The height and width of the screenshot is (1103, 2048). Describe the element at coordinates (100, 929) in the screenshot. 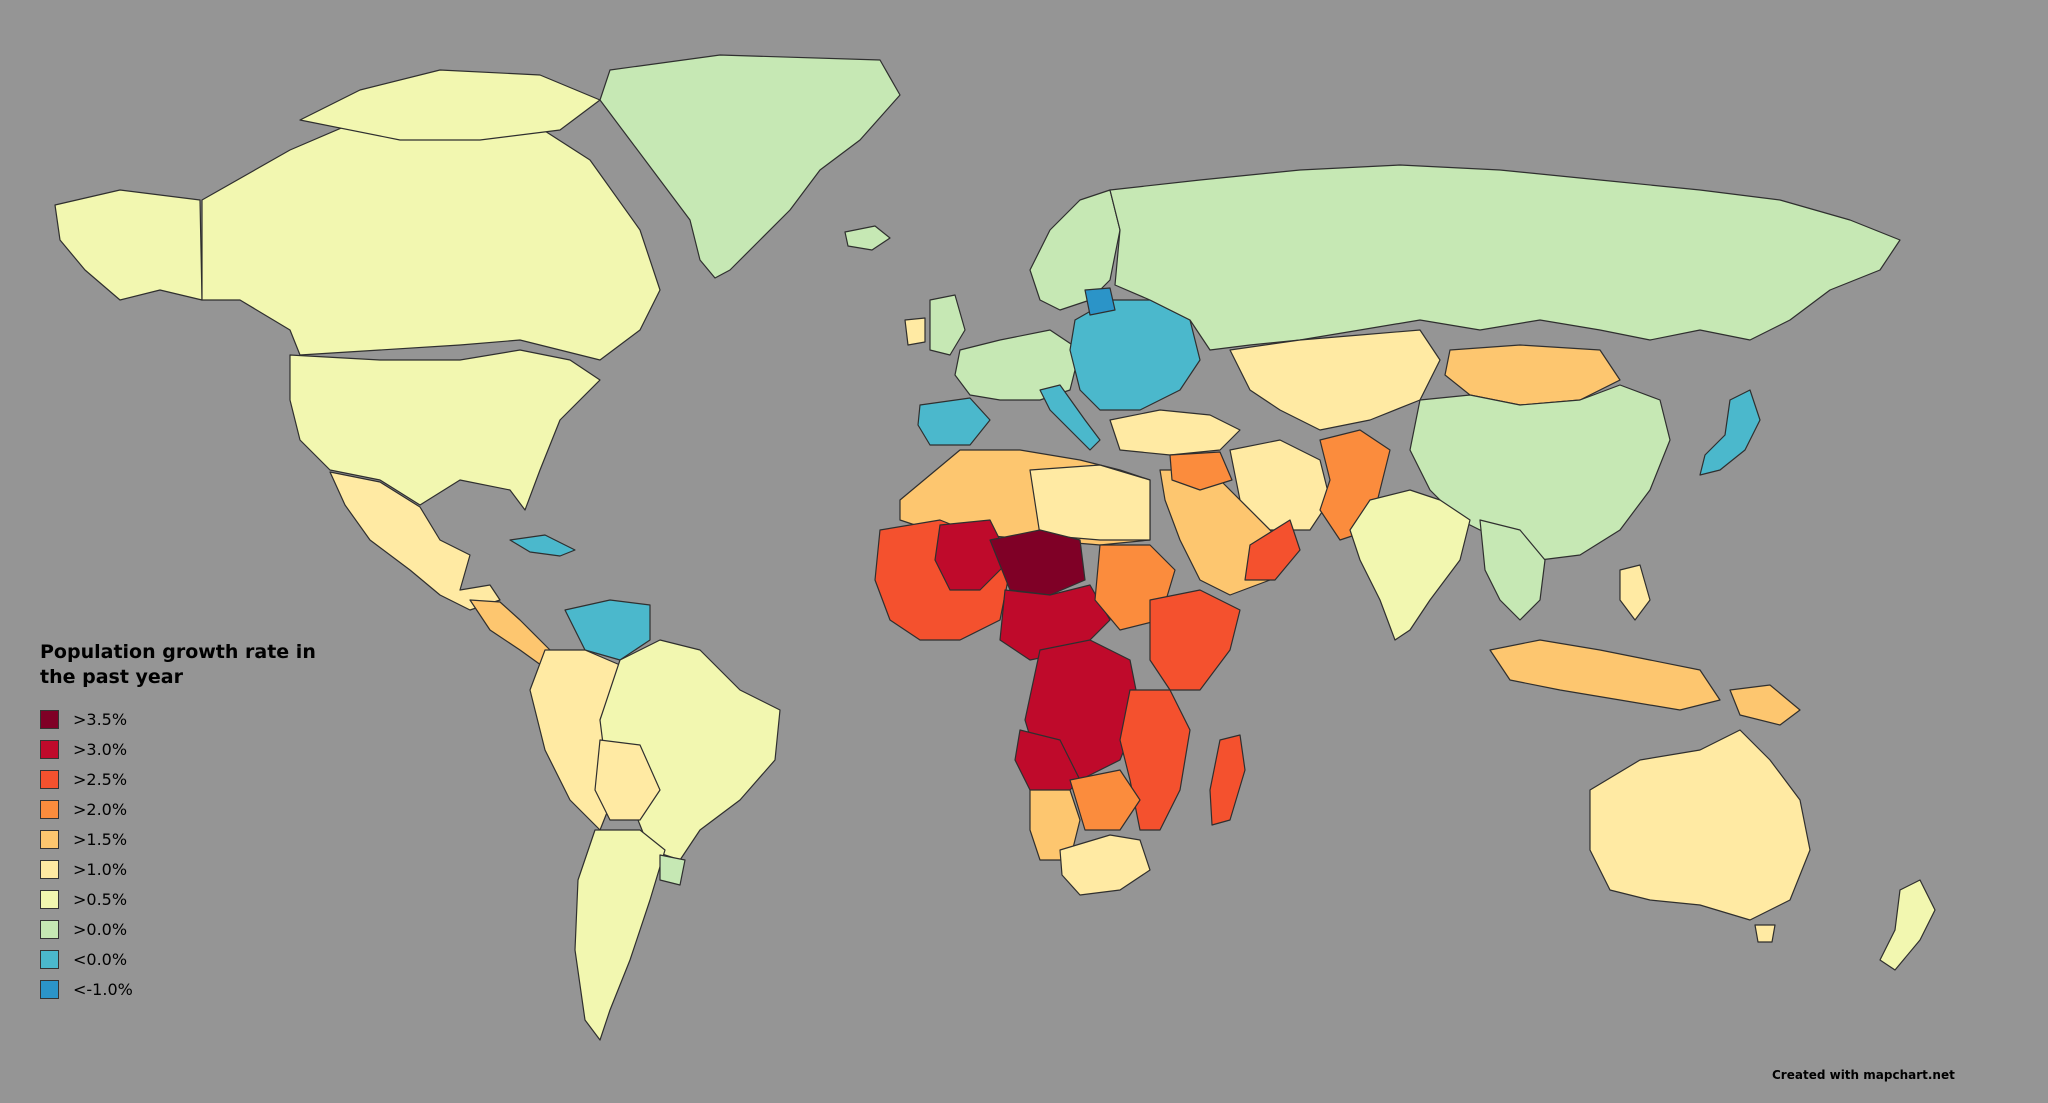

I see `legend-label: >0.0%` at that location.